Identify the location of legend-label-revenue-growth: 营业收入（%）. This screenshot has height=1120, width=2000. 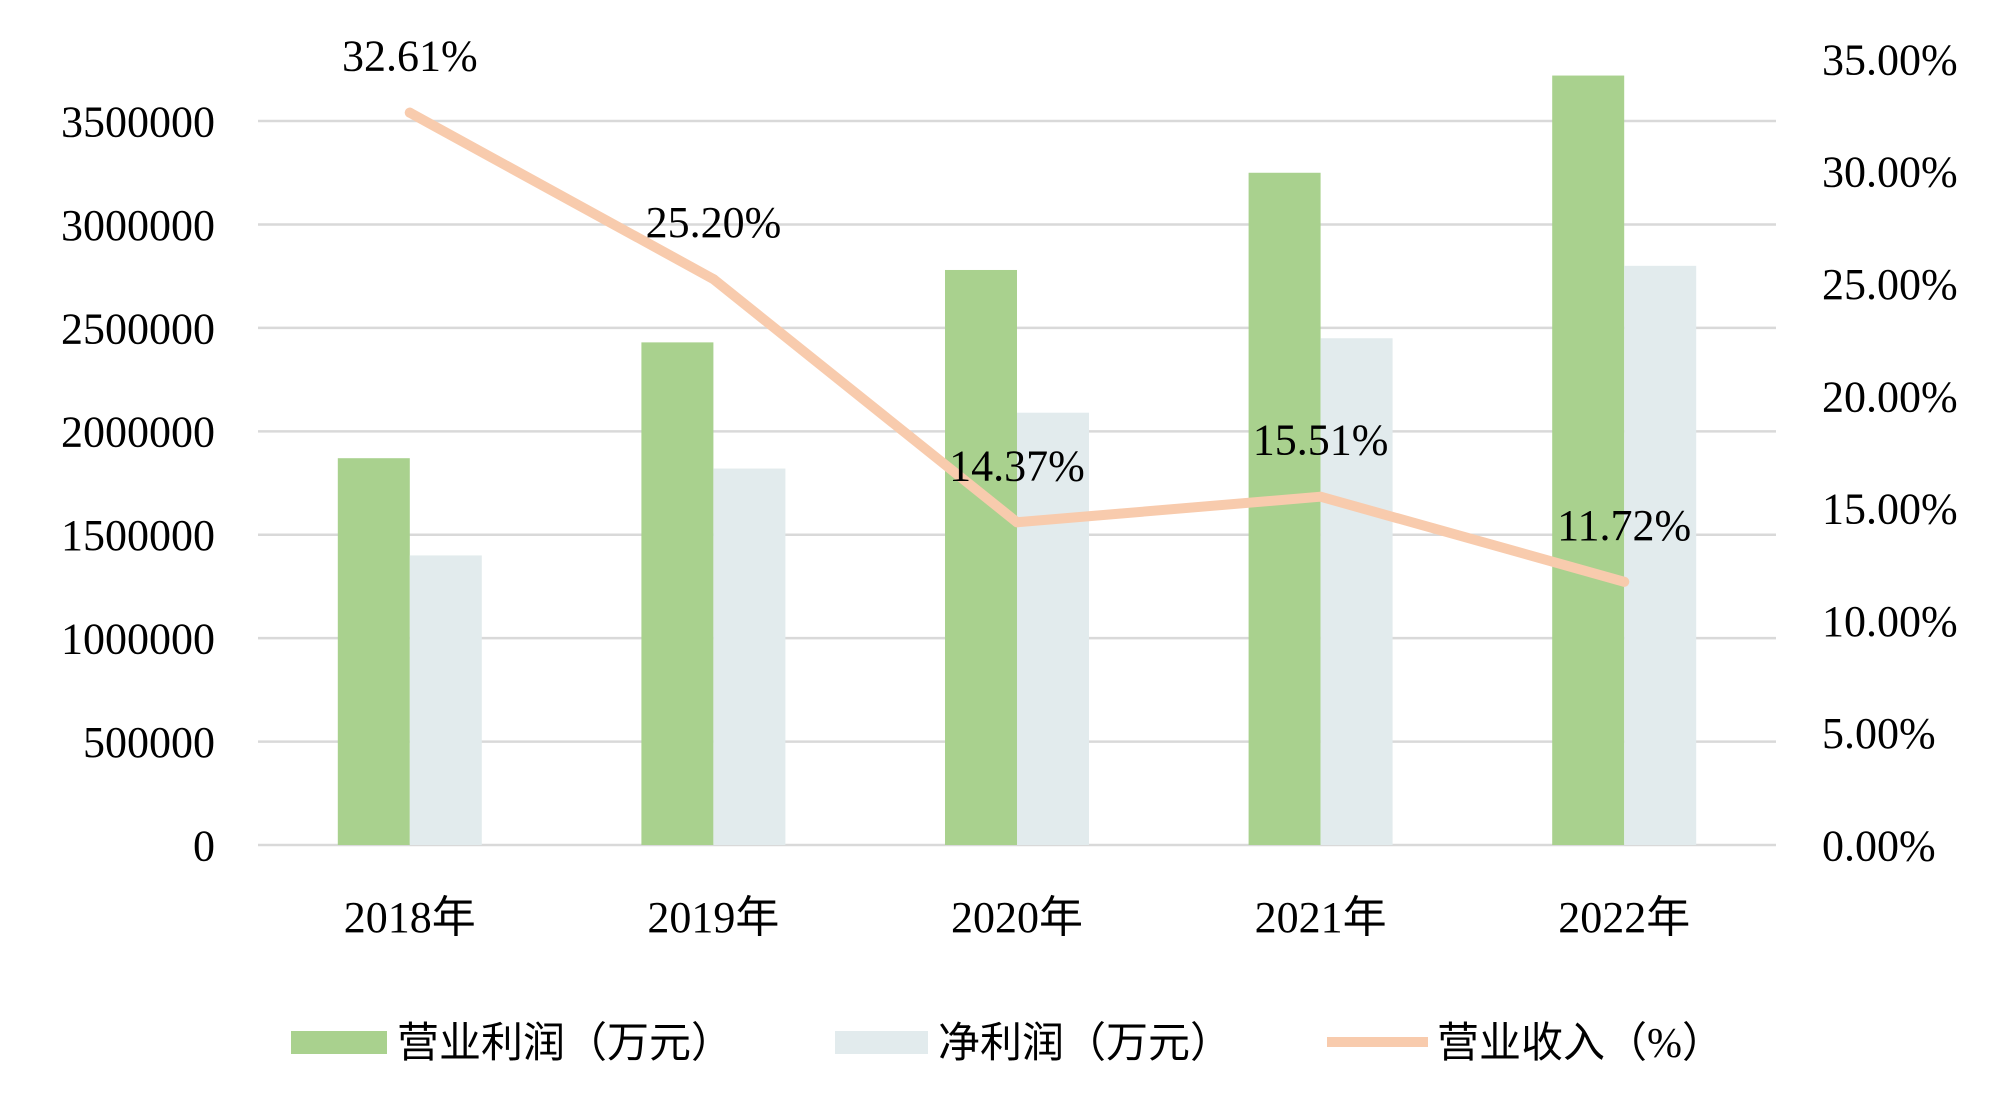
(1580, 1044).